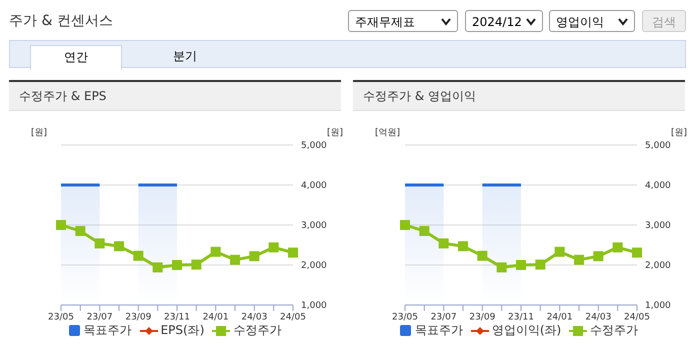  What do you see at coordinates (519, 96) in the screenshot?
I see `chart-title: 수정주가 & 영업이익` at bounding box center [519, 96].